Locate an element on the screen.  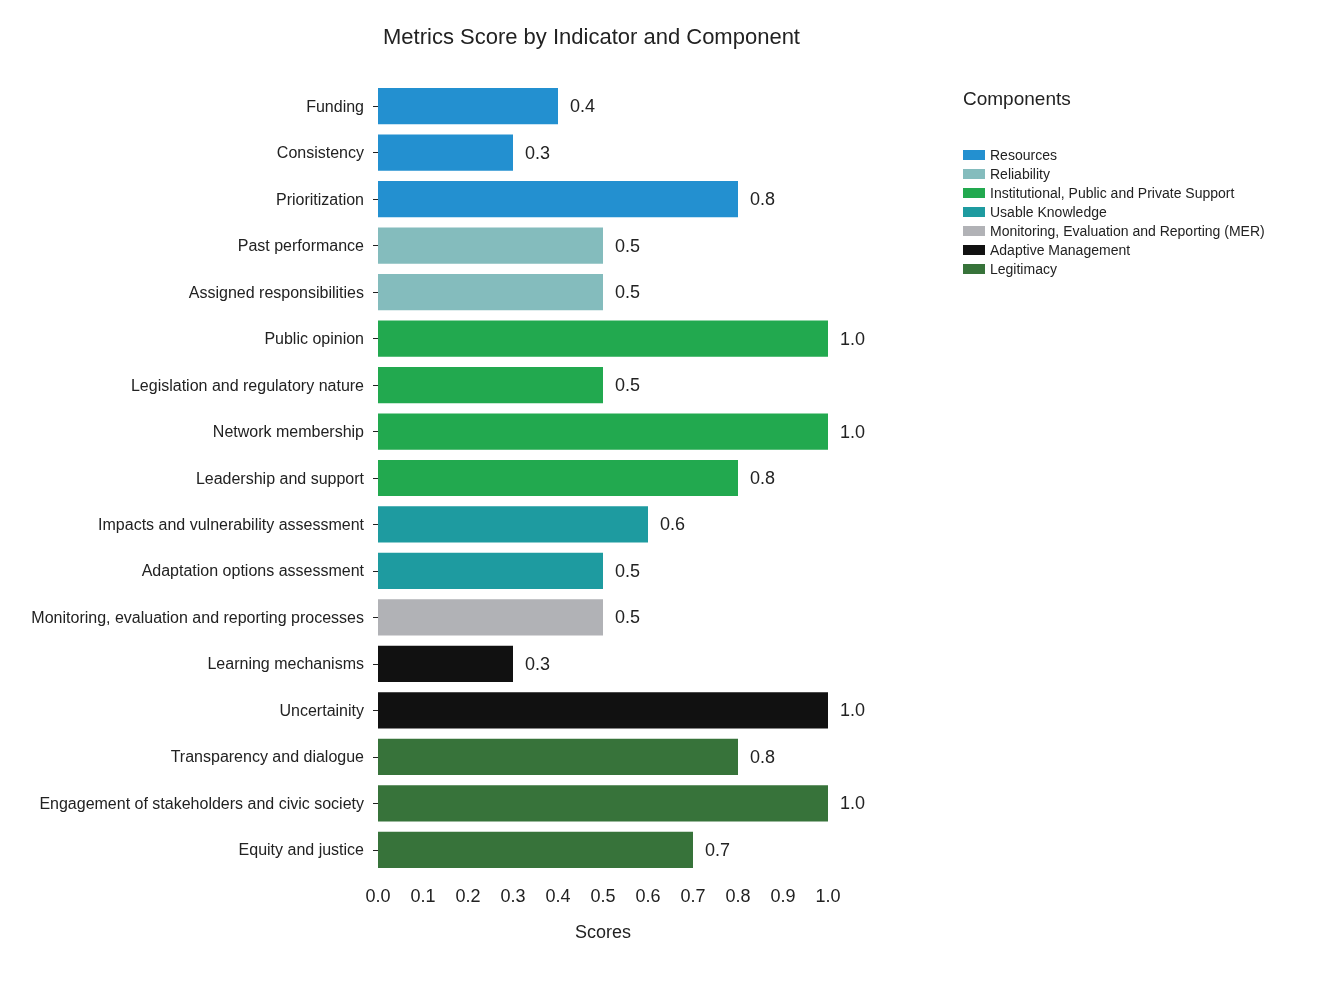
legend-label: Adaptive Management is located at coordinates (1060, 250).